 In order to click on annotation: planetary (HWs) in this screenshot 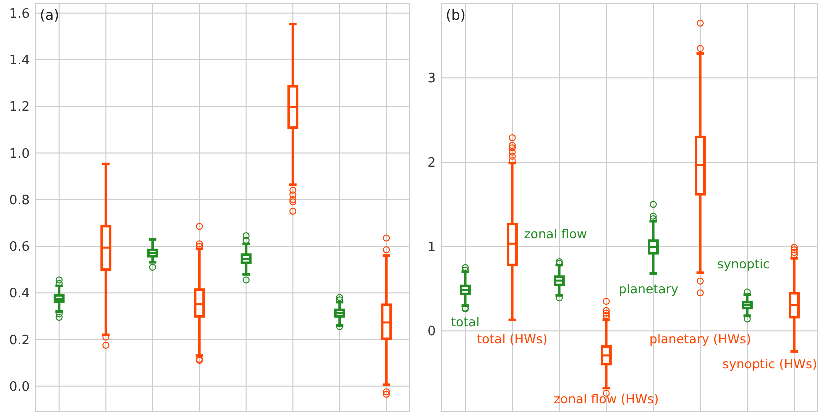, I will do `click(701, 338)`.